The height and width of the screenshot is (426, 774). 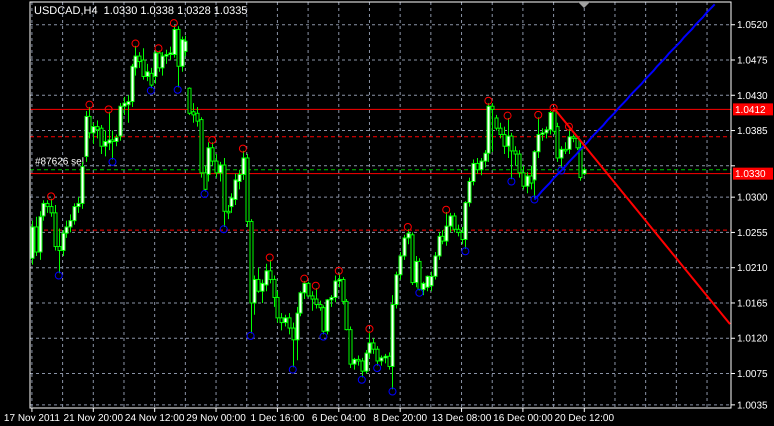 I want to click on x-tick-label: 17 Nov 2011, so click(x=32, y=418).